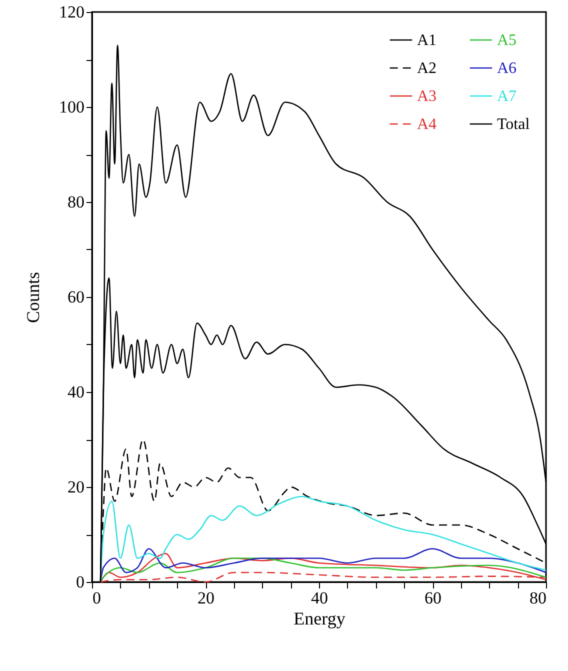 The image size is (568, 671). What do you see at coordinates (76, 297) in the screenshot?
I see `y-tick-label: 60` at bounding box center [76, 297].